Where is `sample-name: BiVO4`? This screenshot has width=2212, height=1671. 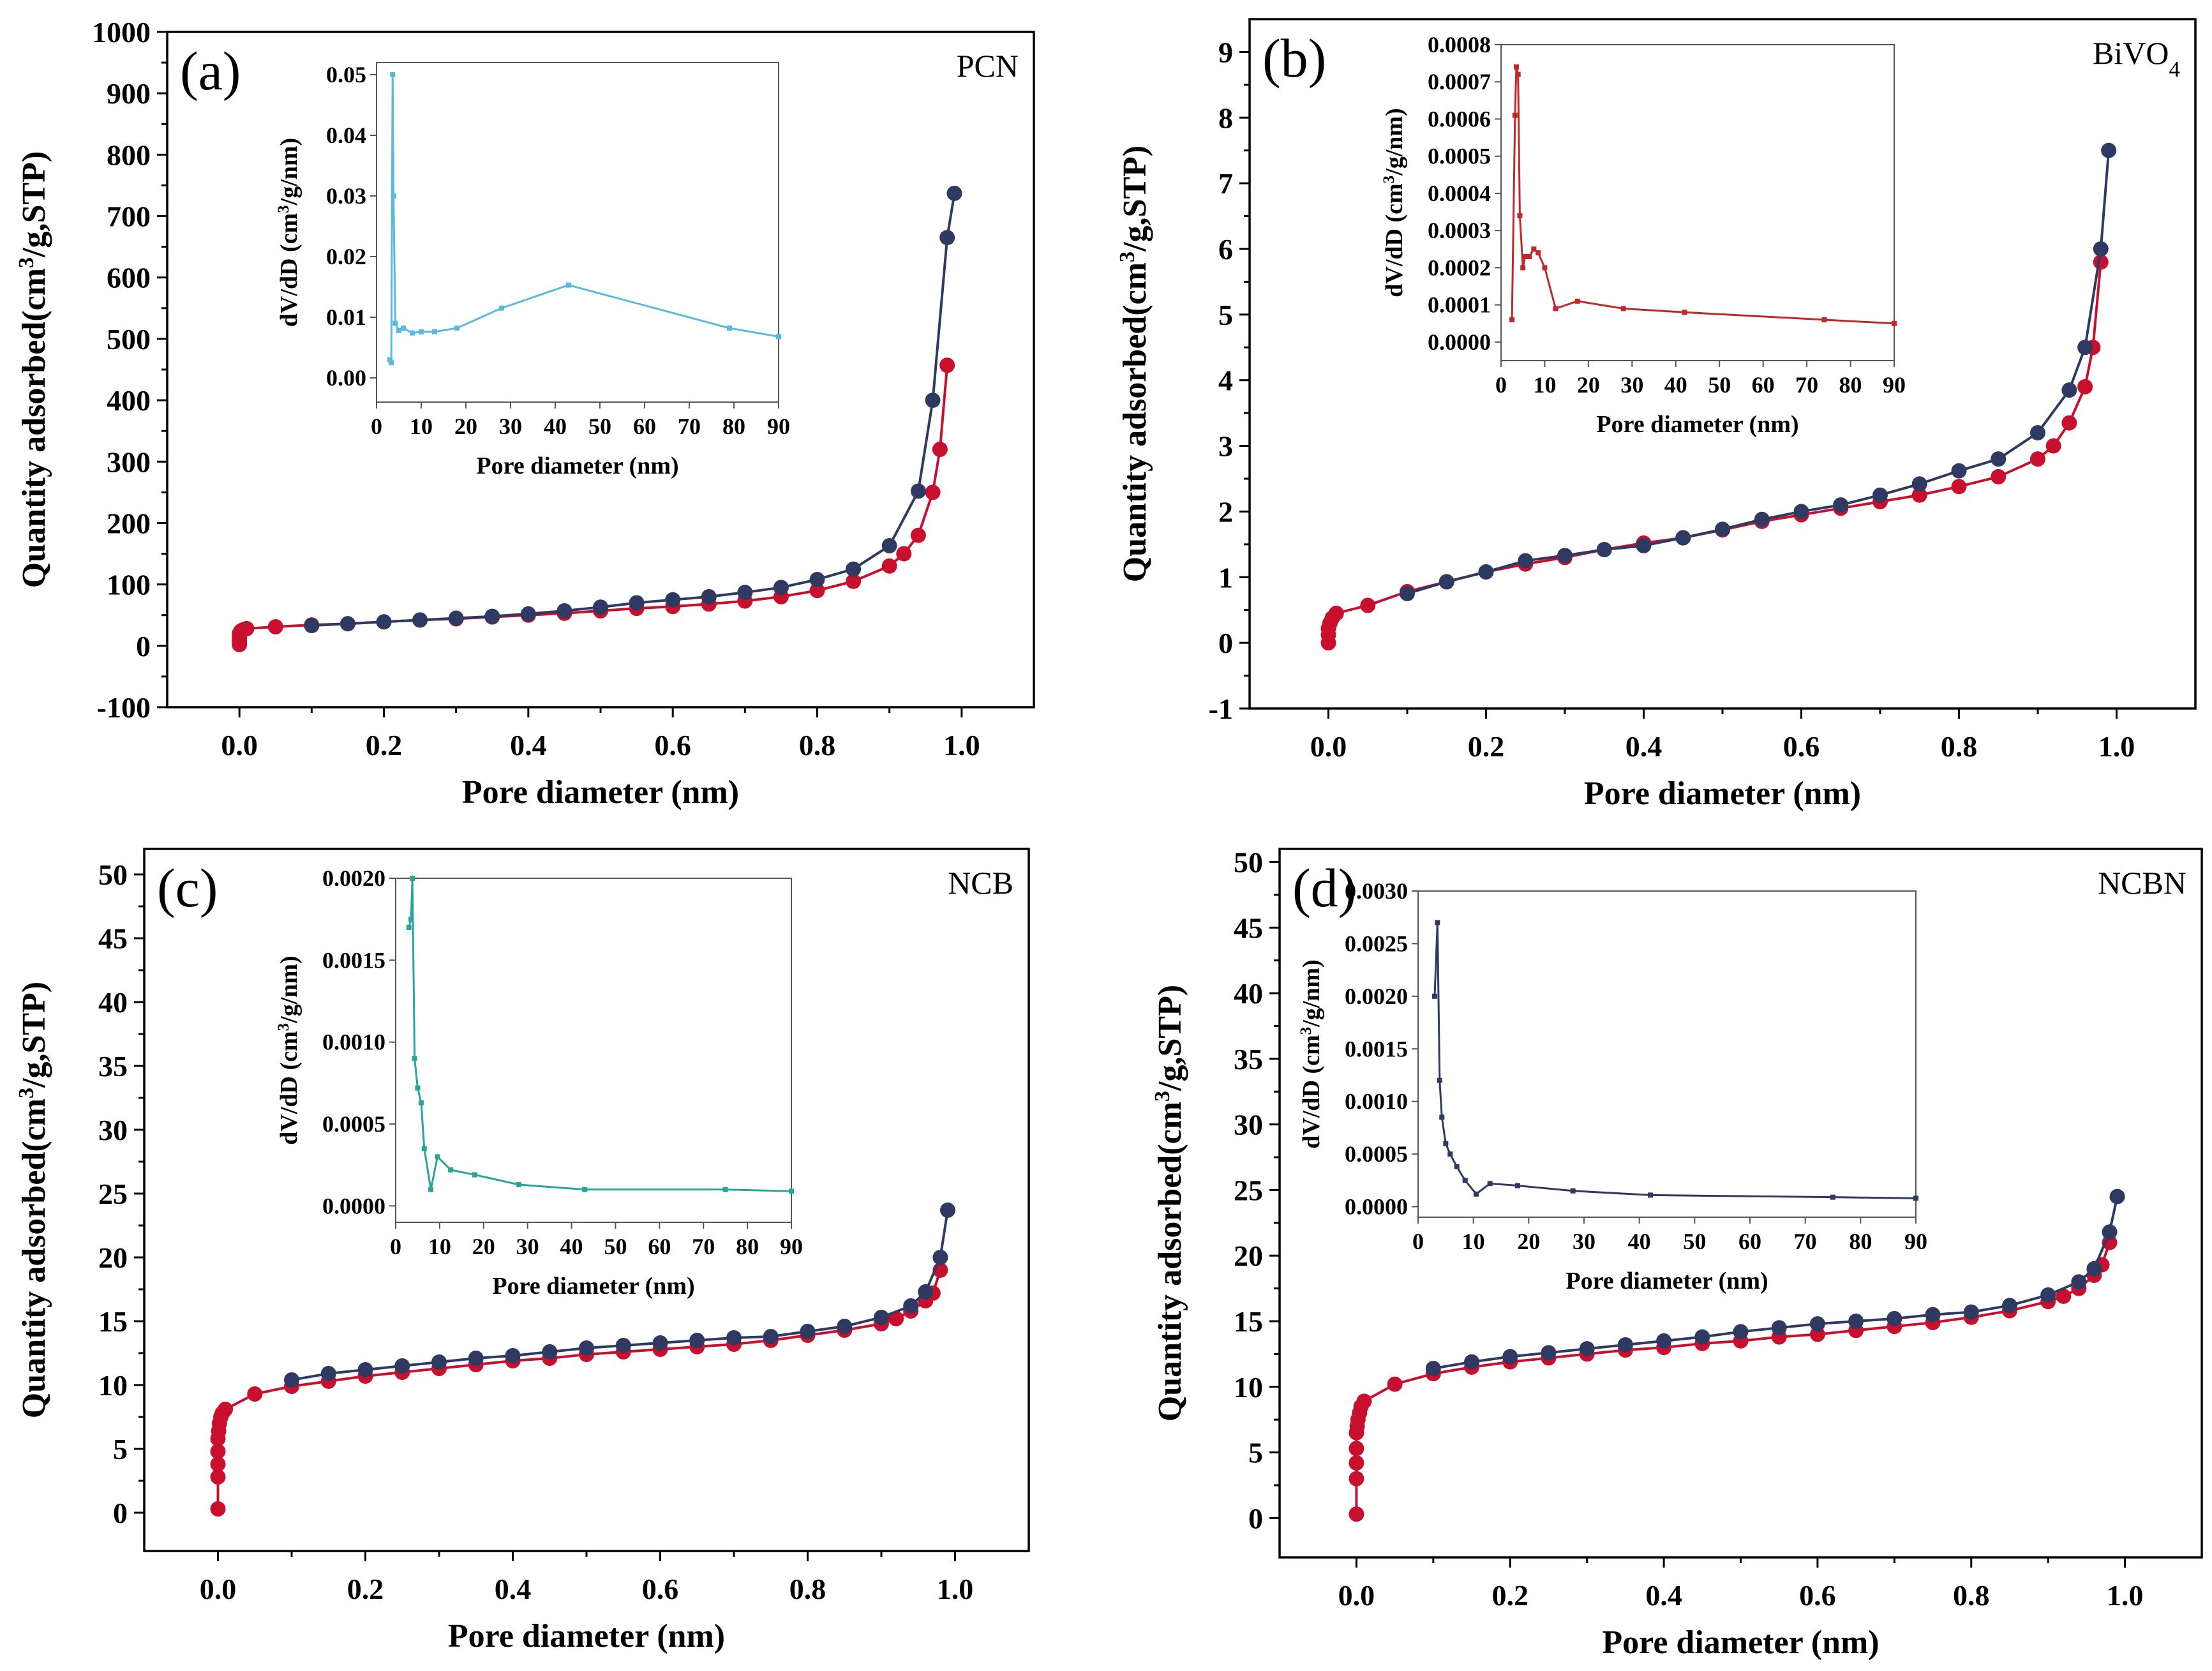 sample-name: BiVO4 is located at coordinates (2136, 58).